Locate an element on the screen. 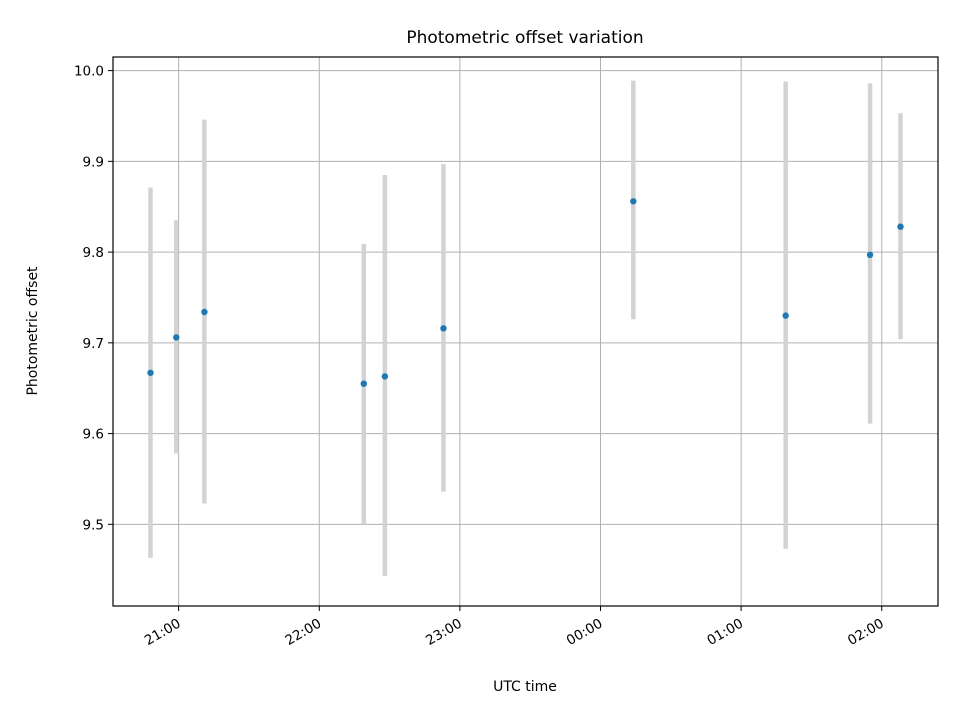 This screenshot has height=720, width=960. x-tick-label: 23:00 is located at coordinates (444, 632).